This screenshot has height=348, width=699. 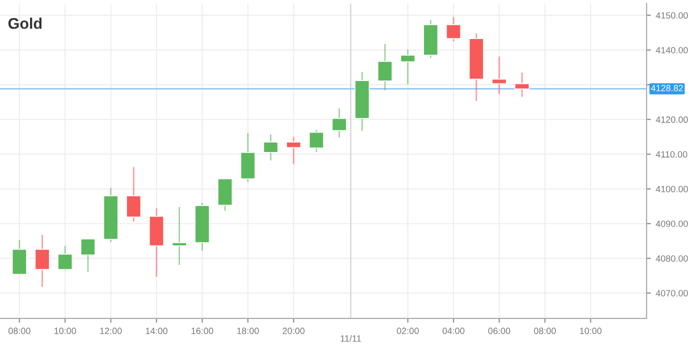 I want to click on text: 11/11, so click(x=350, y=338).